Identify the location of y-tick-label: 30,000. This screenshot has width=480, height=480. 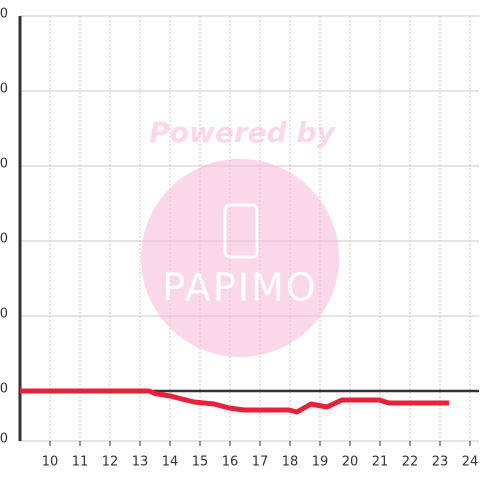
(4, 314).